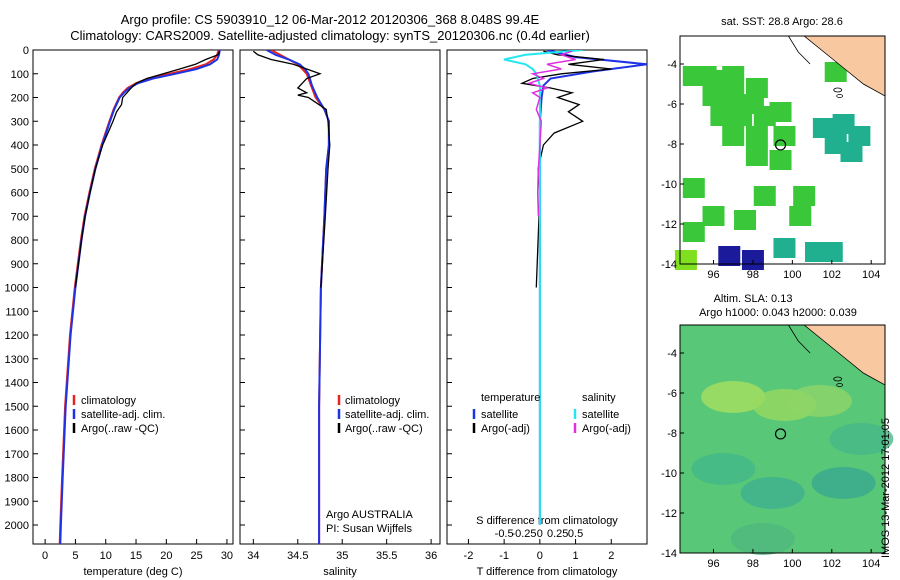  Describe the element at coordinates (291, 169) in the screenshot. I see `salinity-argo-line` at that location.